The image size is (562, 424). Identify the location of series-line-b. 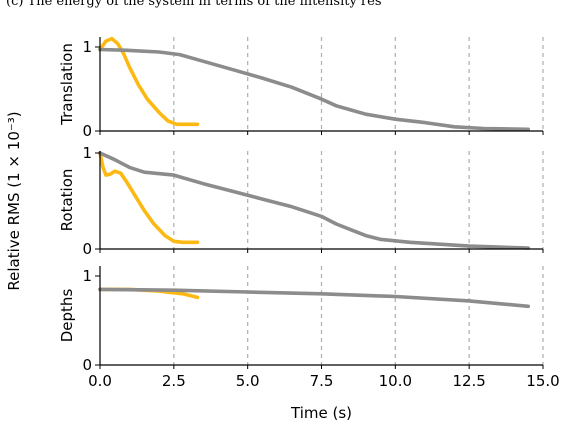
(314, 298).